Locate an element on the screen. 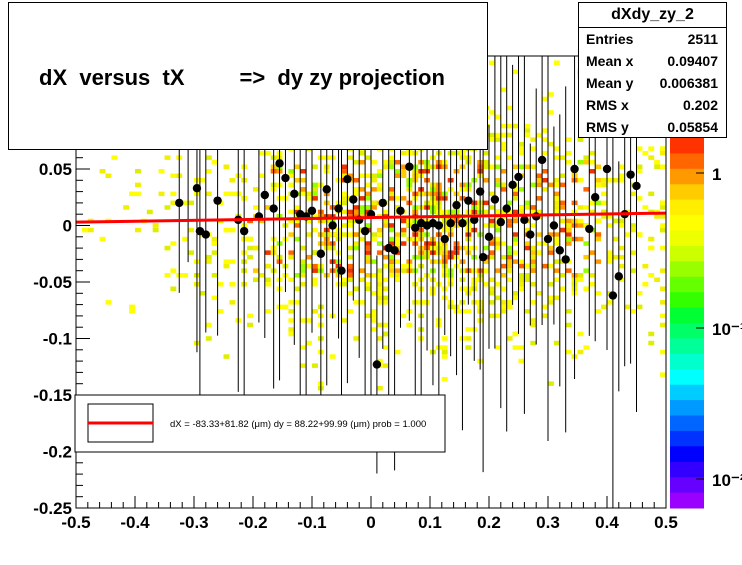 This screenshot has height=565, width=742. x-tick-label: 0 is located at coordinates (370, 522).